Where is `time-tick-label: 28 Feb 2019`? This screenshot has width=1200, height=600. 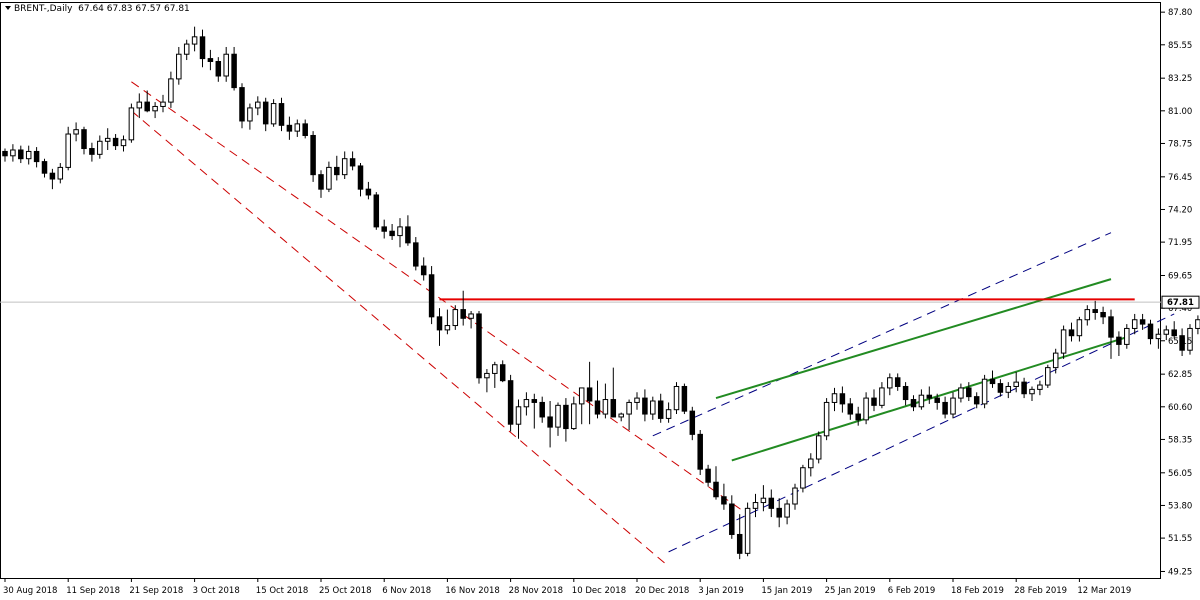
time-tick-label: 28 Feb 2019 is located at coordinates (1040, 591).